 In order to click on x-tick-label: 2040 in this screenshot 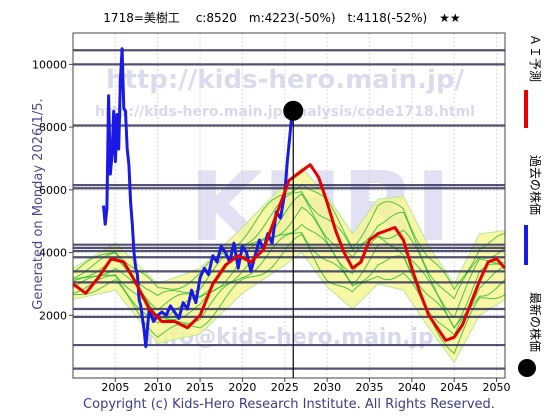, I will do `click(412, 387)`.